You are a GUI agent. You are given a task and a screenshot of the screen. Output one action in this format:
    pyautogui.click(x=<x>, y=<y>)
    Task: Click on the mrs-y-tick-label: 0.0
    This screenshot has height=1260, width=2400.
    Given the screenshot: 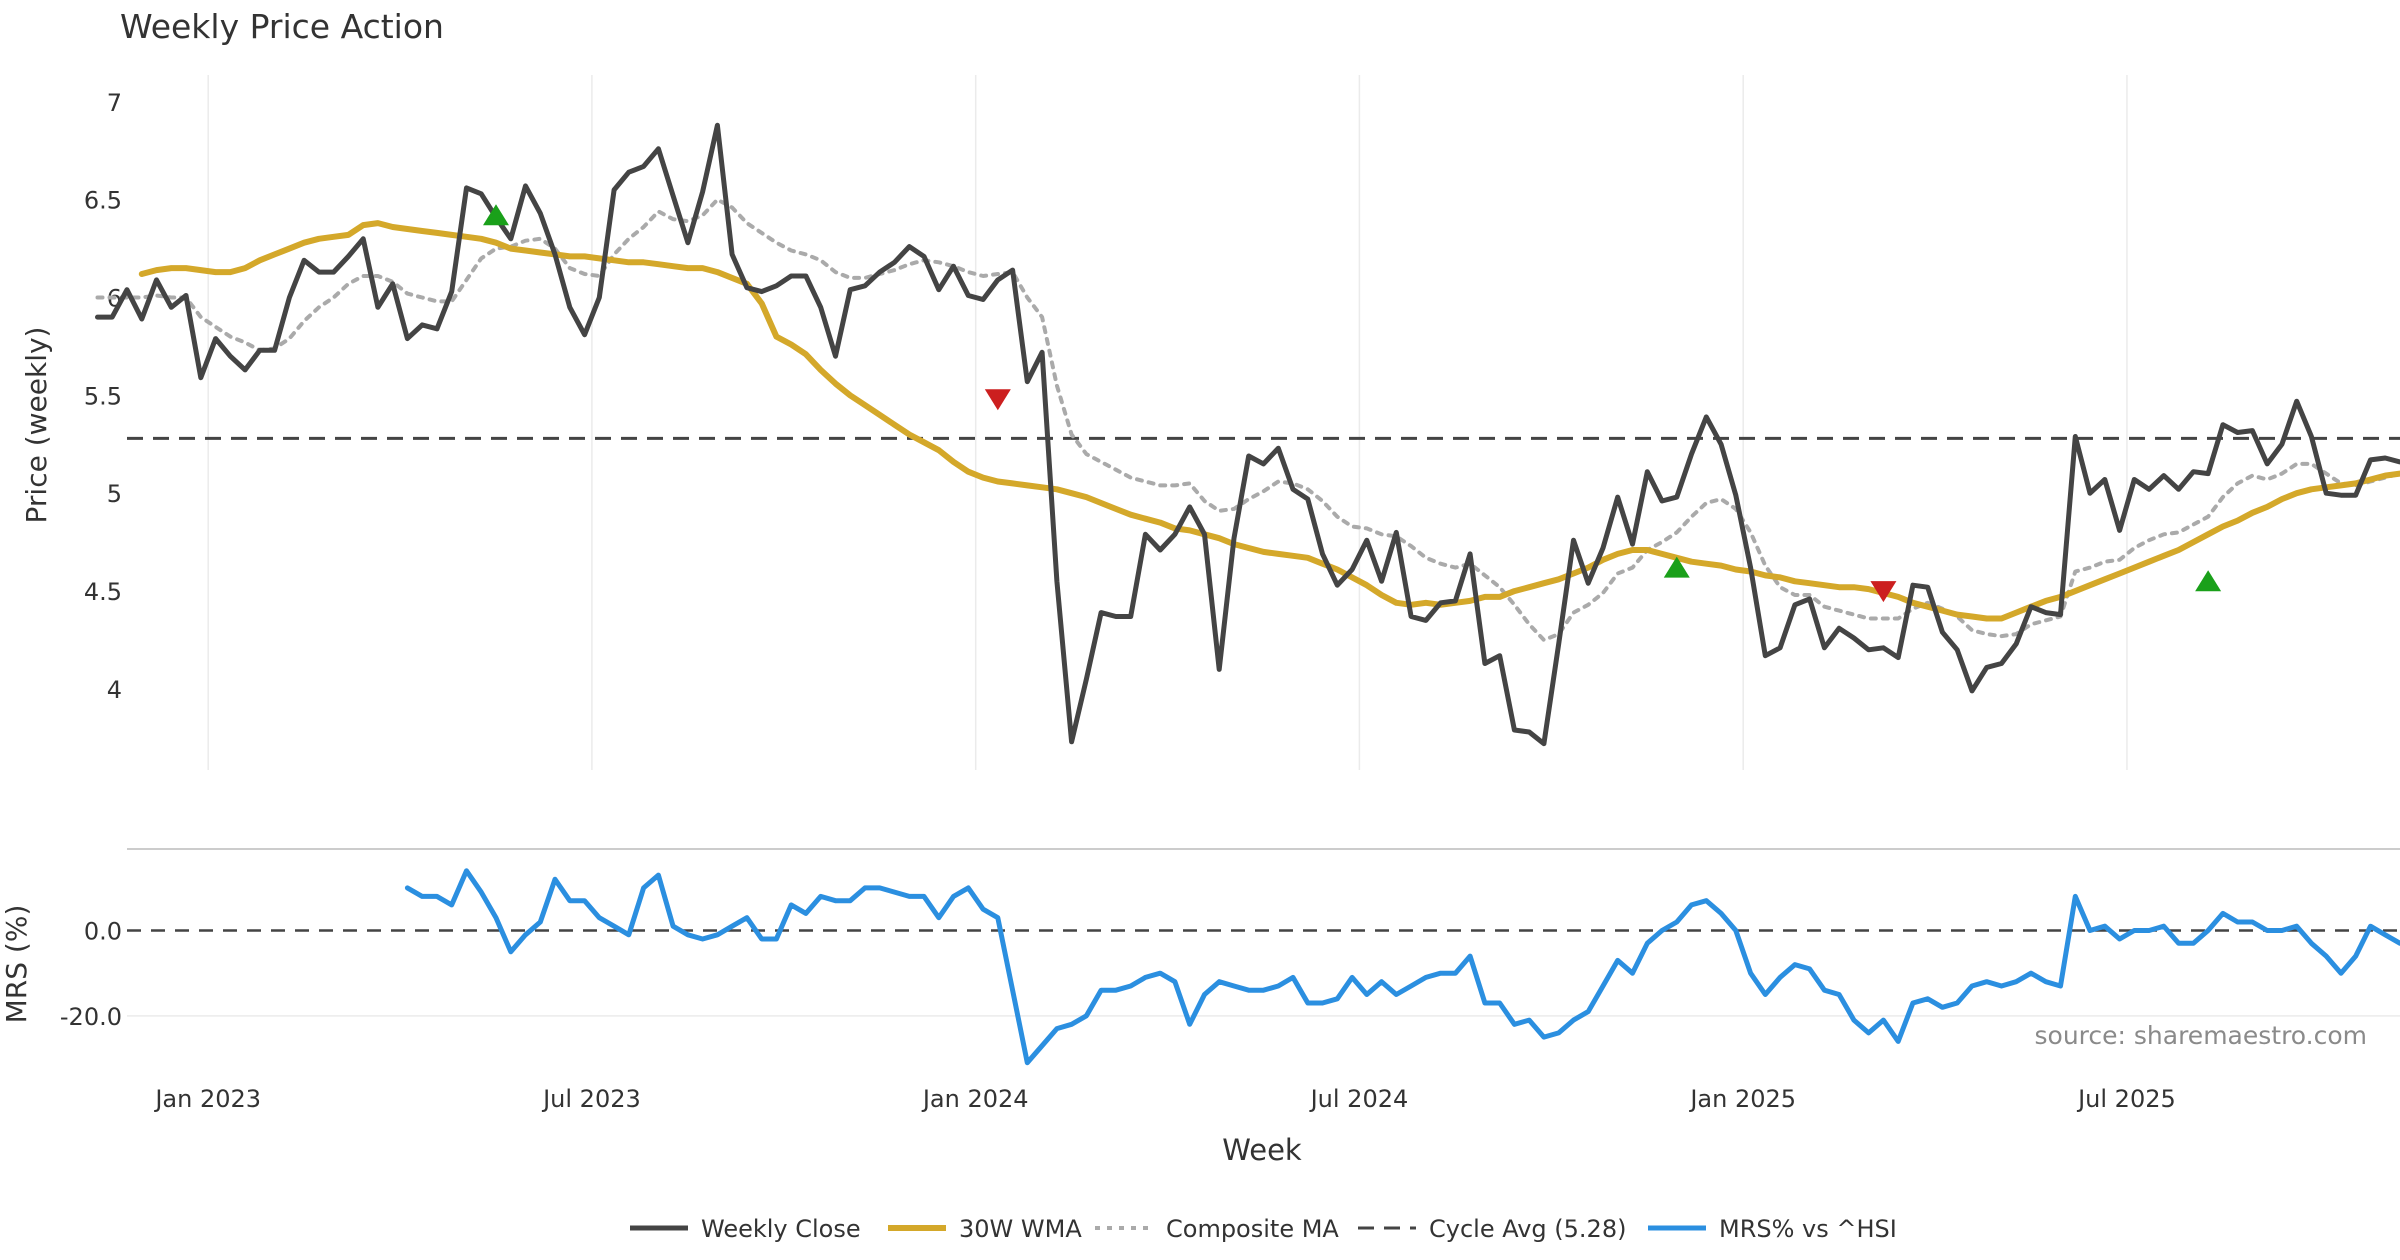 What is the action you would take?
    pyautogui.click(x=103, y=932)
    